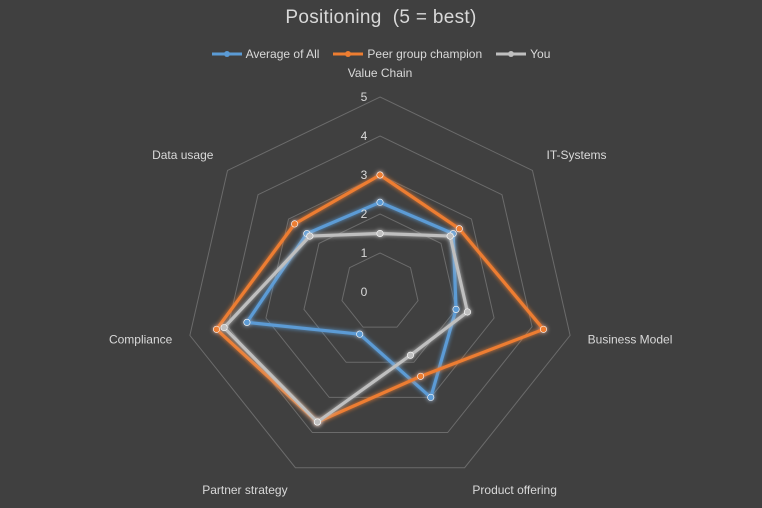  What do you see at coordinates (364, 292) in the screenshot?
I see `tick-label-0: 0` at bounding box center [364, 292].